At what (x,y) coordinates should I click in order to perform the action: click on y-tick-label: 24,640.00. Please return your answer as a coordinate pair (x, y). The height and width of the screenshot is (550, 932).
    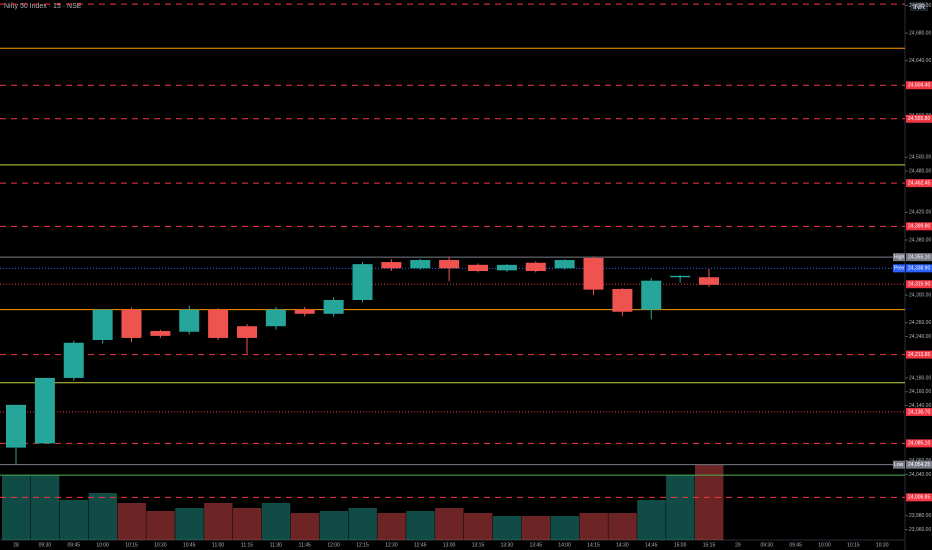
    Looking at the image, I should click on (920, 61).